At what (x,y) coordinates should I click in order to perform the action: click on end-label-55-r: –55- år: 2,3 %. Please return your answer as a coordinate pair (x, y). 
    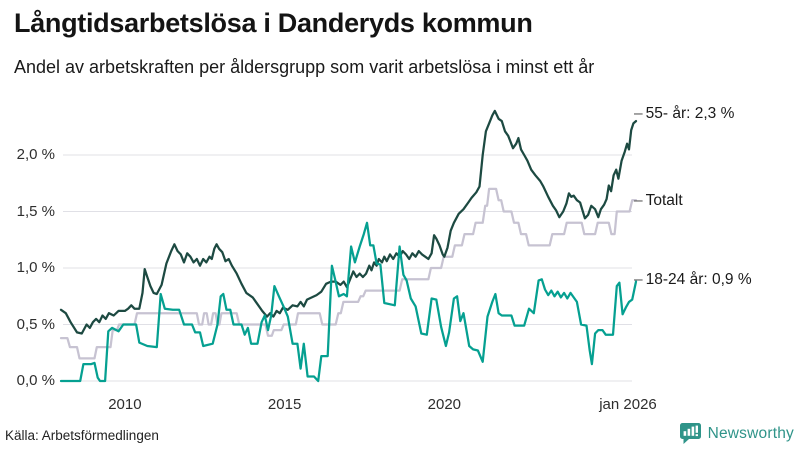
    Looking at the image, I should click on (684, 113).